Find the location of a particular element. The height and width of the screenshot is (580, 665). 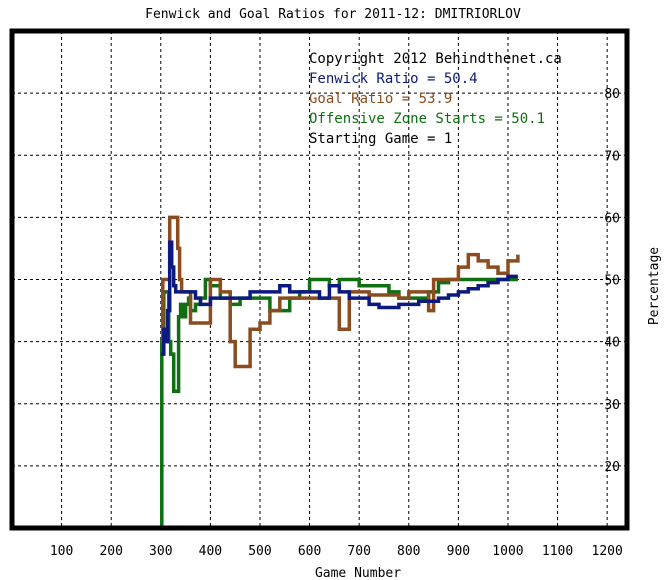

series-line-goal is located at coordinates (340, 292).